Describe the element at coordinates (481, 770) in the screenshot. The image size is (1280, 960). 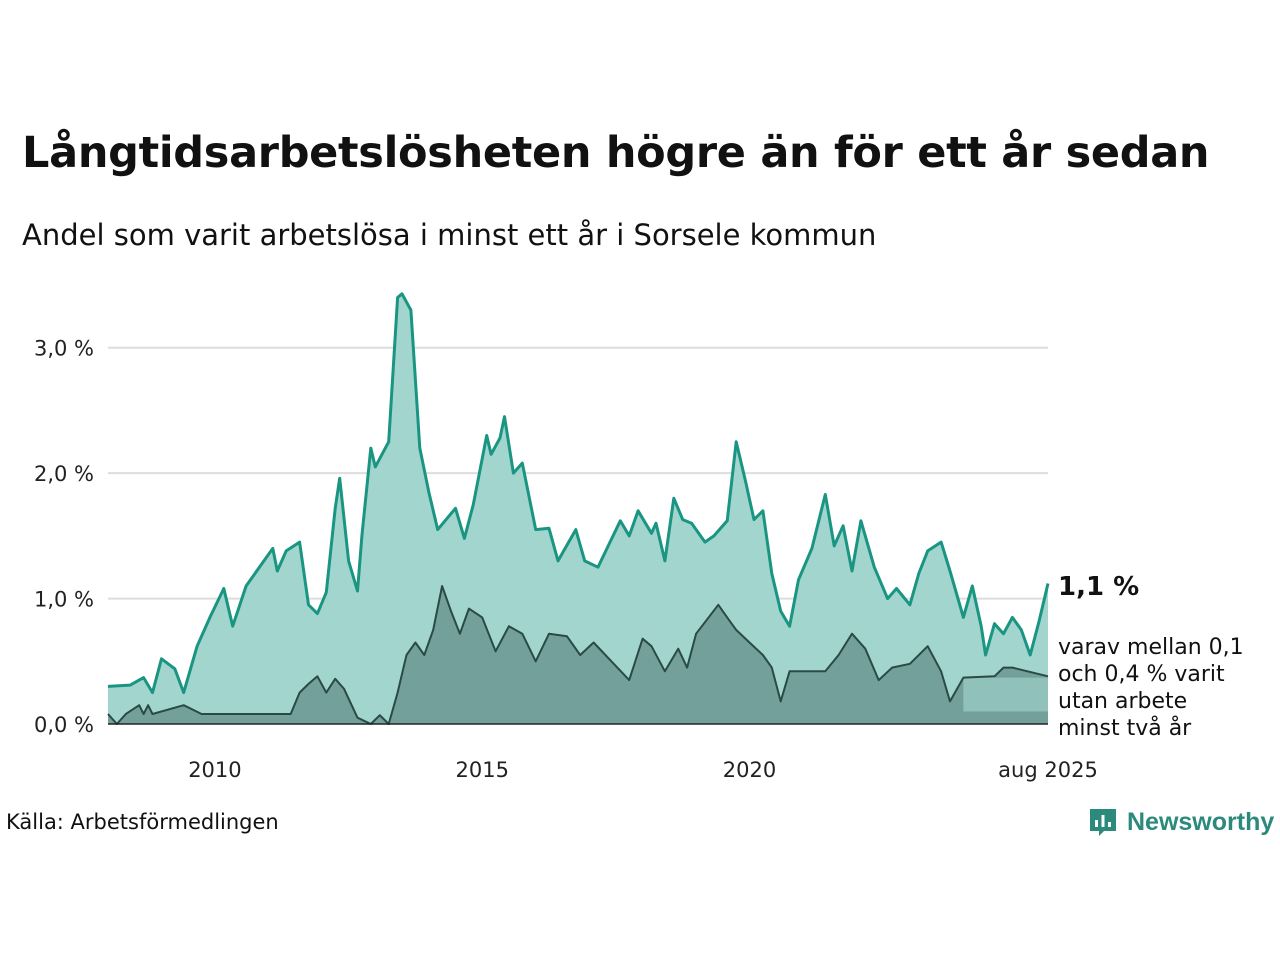
I see `x-tick-label-1: 2015` at that location.